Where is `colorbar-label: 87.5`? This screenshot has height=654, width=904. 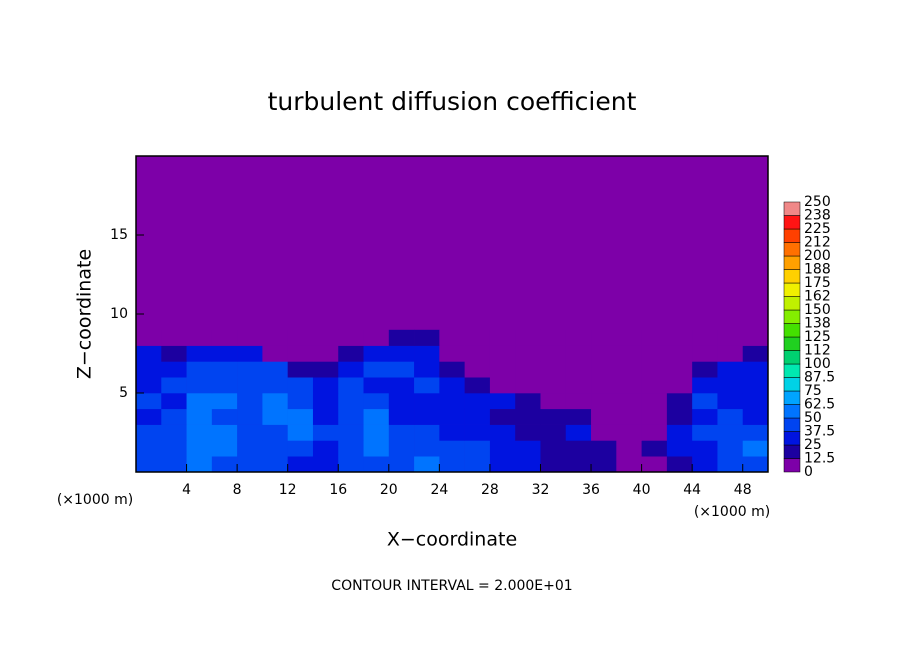 colorbar-label: 87.5 is located at coordinates (819, 378).